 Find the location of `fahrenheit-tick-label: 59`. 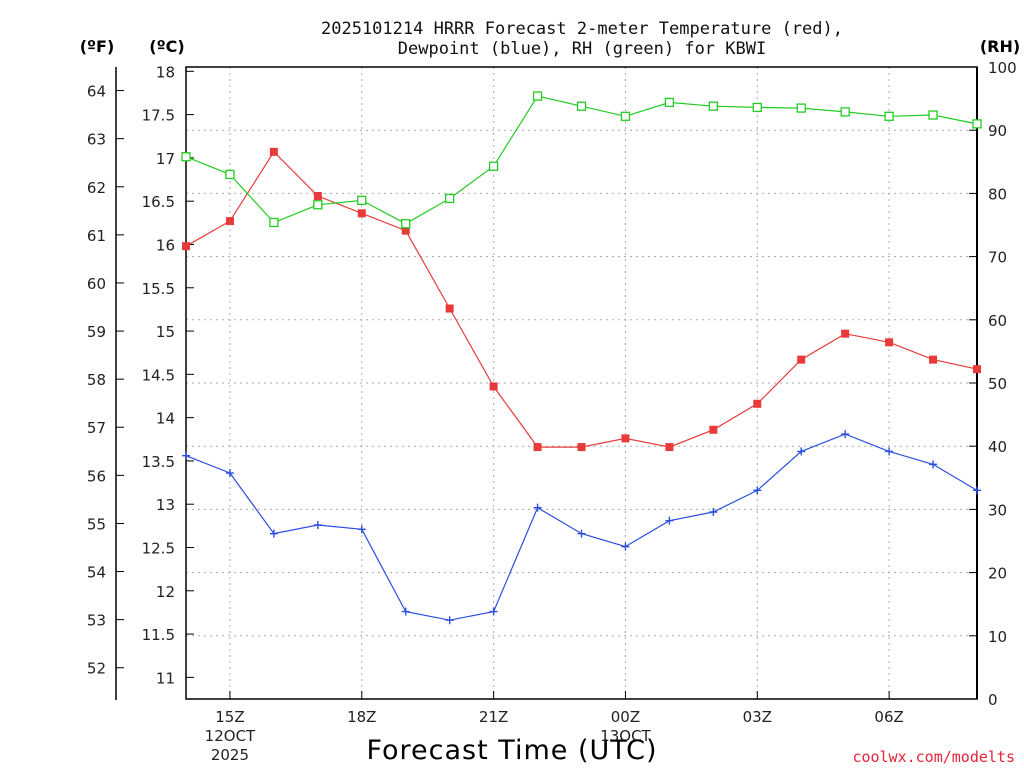

fahrenheit-tick-label: 59 is located at coordinates (96, 332).